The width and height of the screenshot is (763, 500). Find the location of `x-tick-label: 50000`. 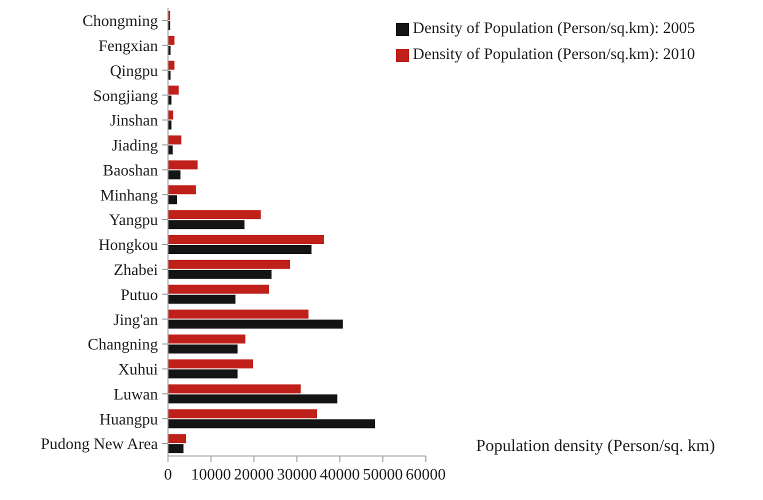

x-tick-label: 50000 is located at coordinates (382, 475).